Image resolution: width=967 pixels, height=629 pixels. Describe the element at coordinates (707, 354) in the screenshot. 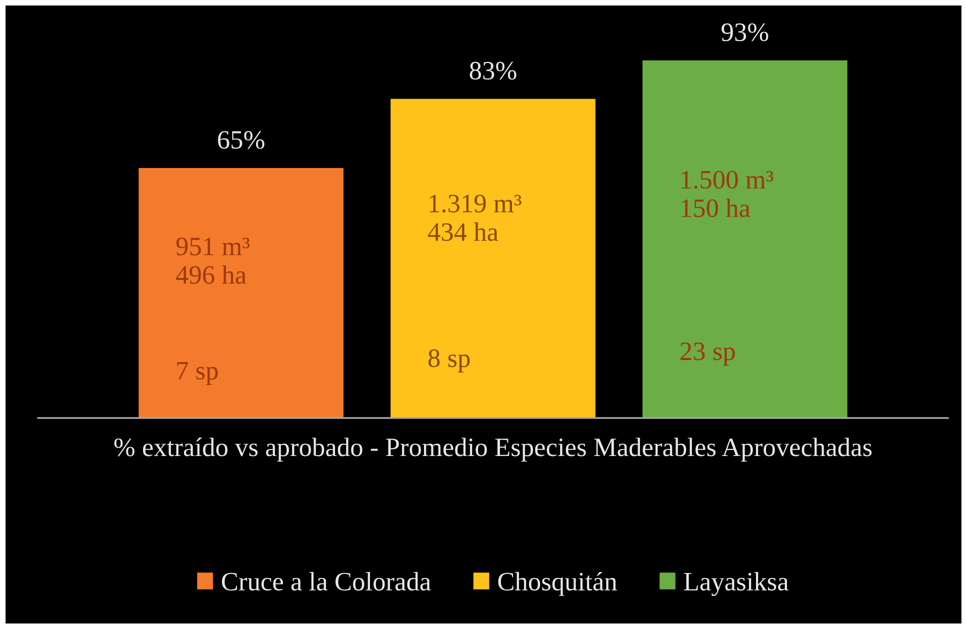

I see `annotation: 23 sp` at that location.